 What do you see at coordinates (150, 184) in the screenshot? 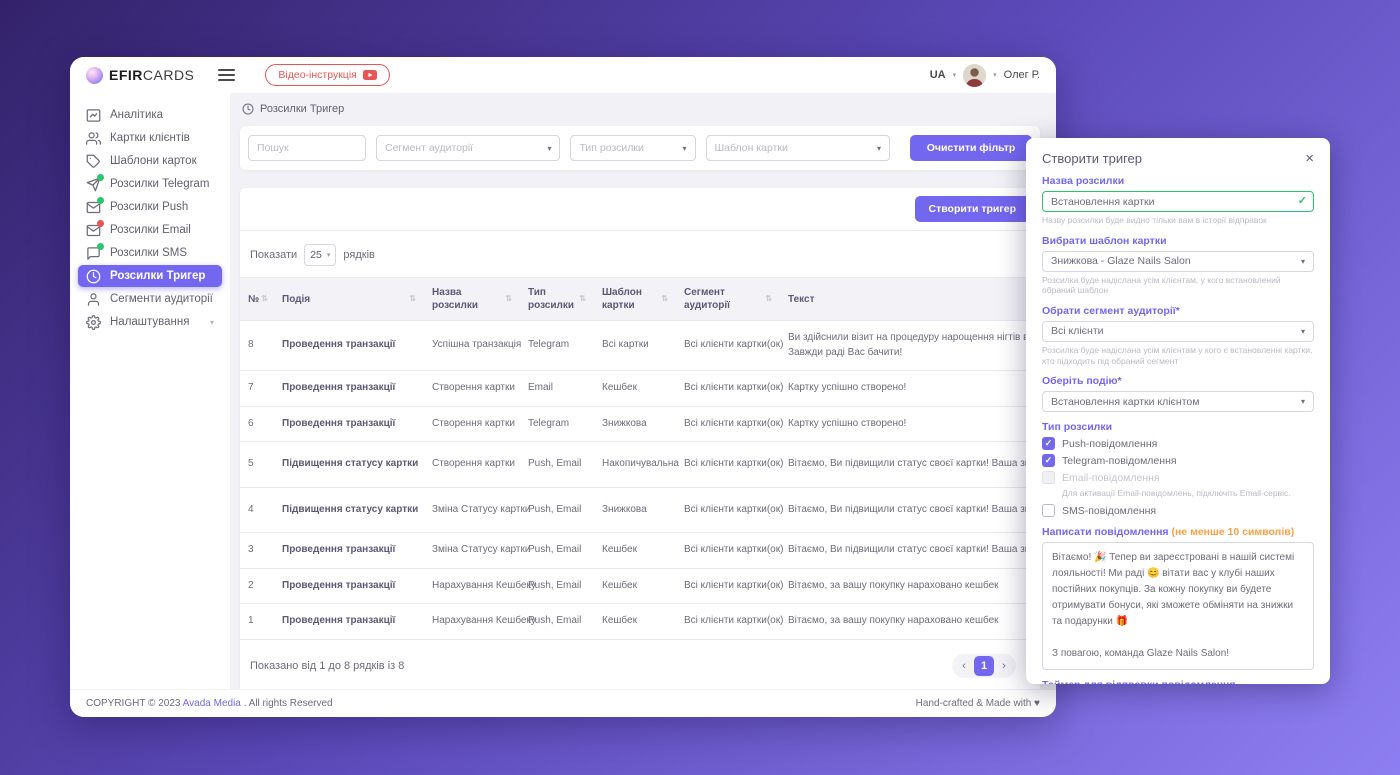
I see `sidebar-item-telegram-mailings: Розсилки Telegram` at bounding box center [150, 184].